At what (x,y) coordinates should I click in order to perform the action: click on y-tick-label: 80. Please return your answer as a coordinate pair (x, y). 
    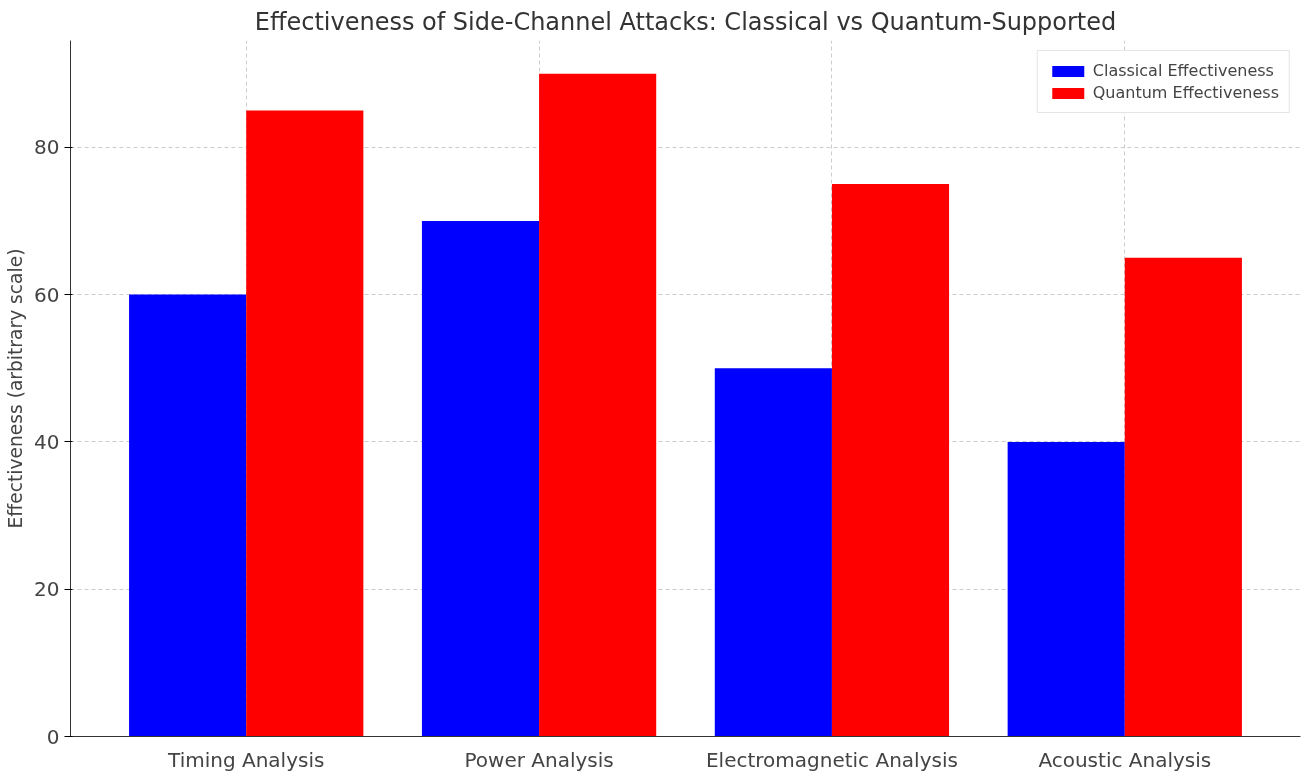
    Looking at the image, I should click on (47, 147).